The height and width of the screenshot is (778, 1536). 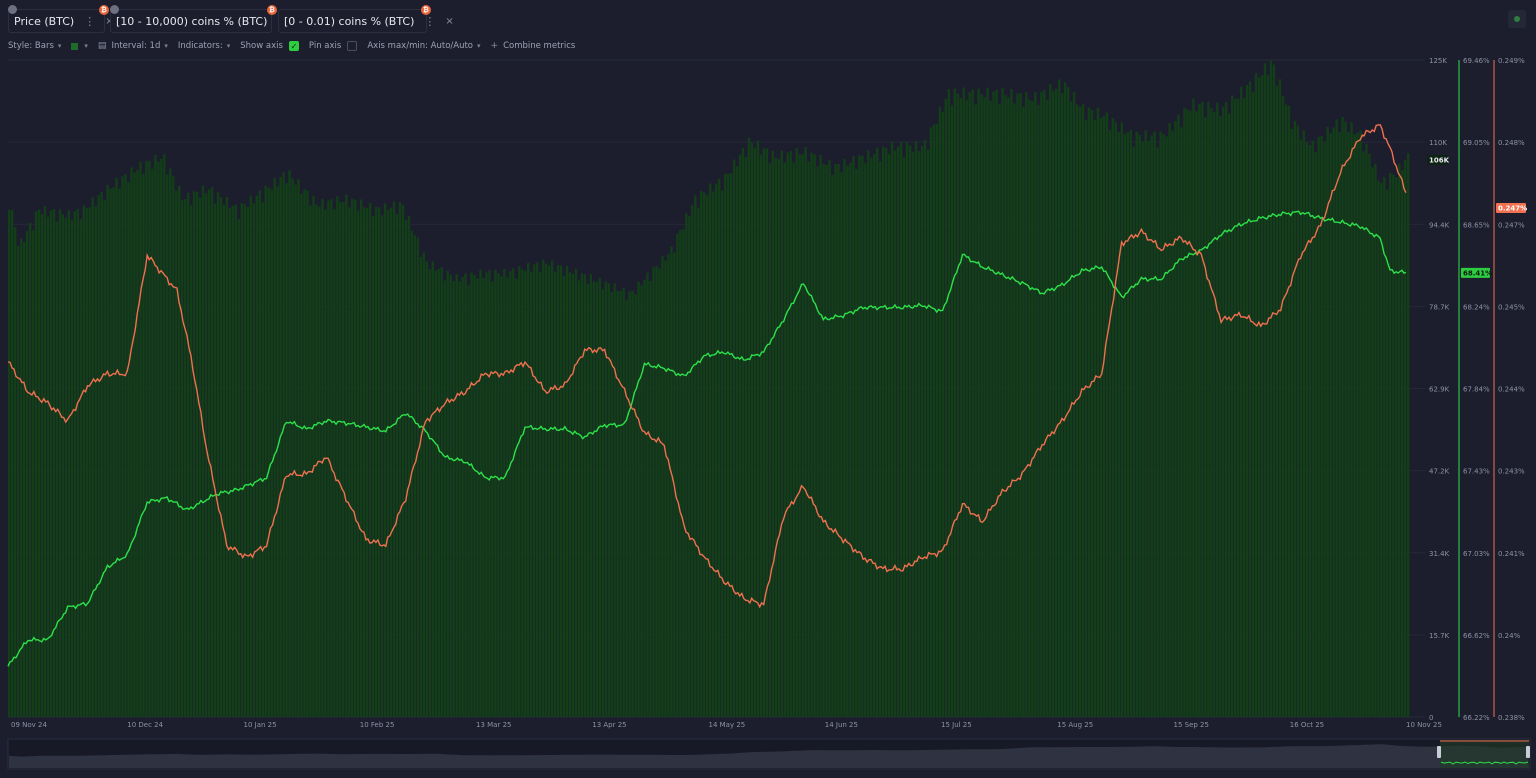 I want to click on indicators-dropdown: Indicators: ▾, so click(x=204, y=46).